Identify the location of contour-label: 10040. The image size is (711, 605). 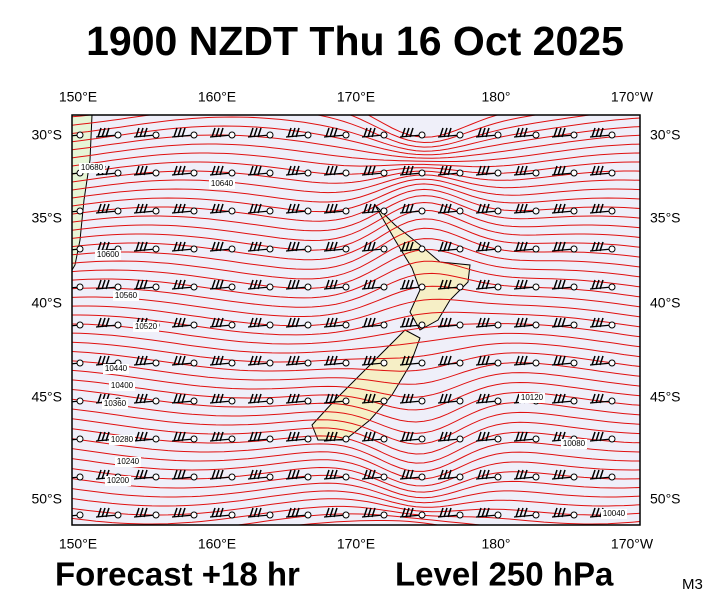
(614, 513).